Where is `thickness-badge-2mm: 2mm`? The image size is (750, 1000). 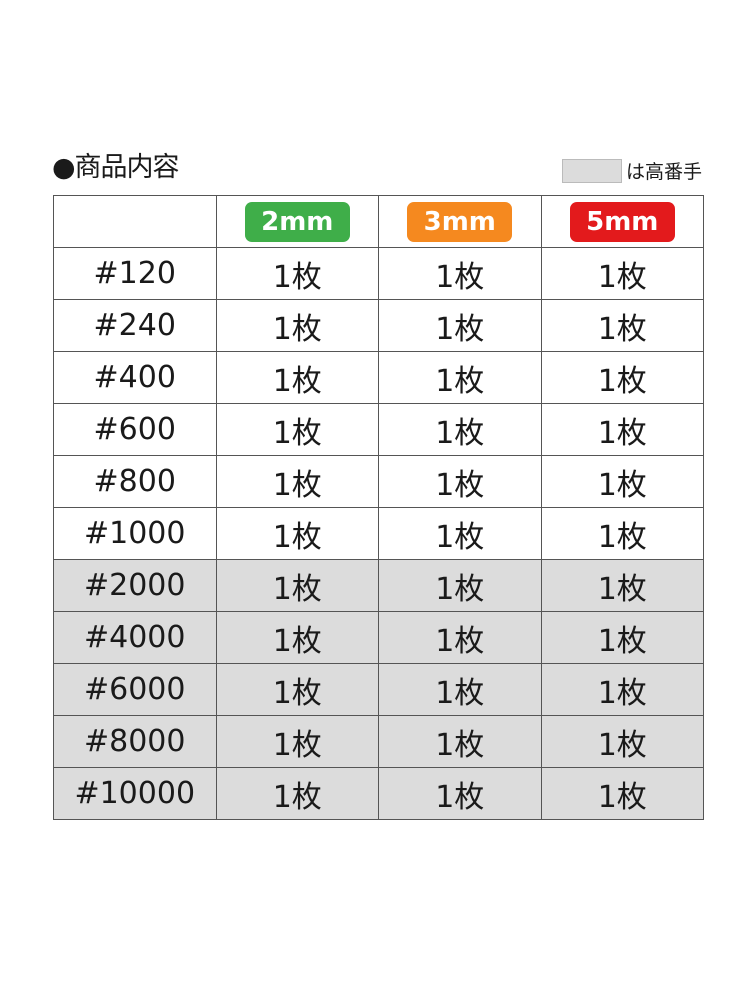
thickness-badge-2mm: 2mm is located at coordinates (297, 221).